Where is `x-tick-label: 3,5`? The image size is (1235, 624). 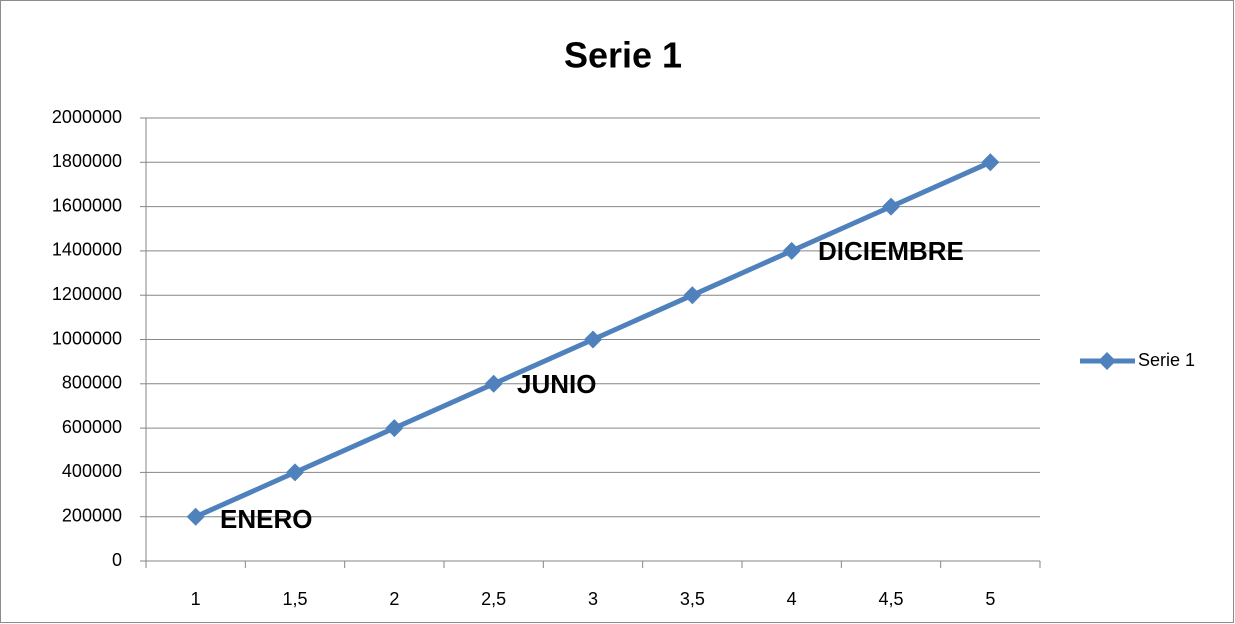 x-tick-label: 3,5 is located at coordinates (692, 599).